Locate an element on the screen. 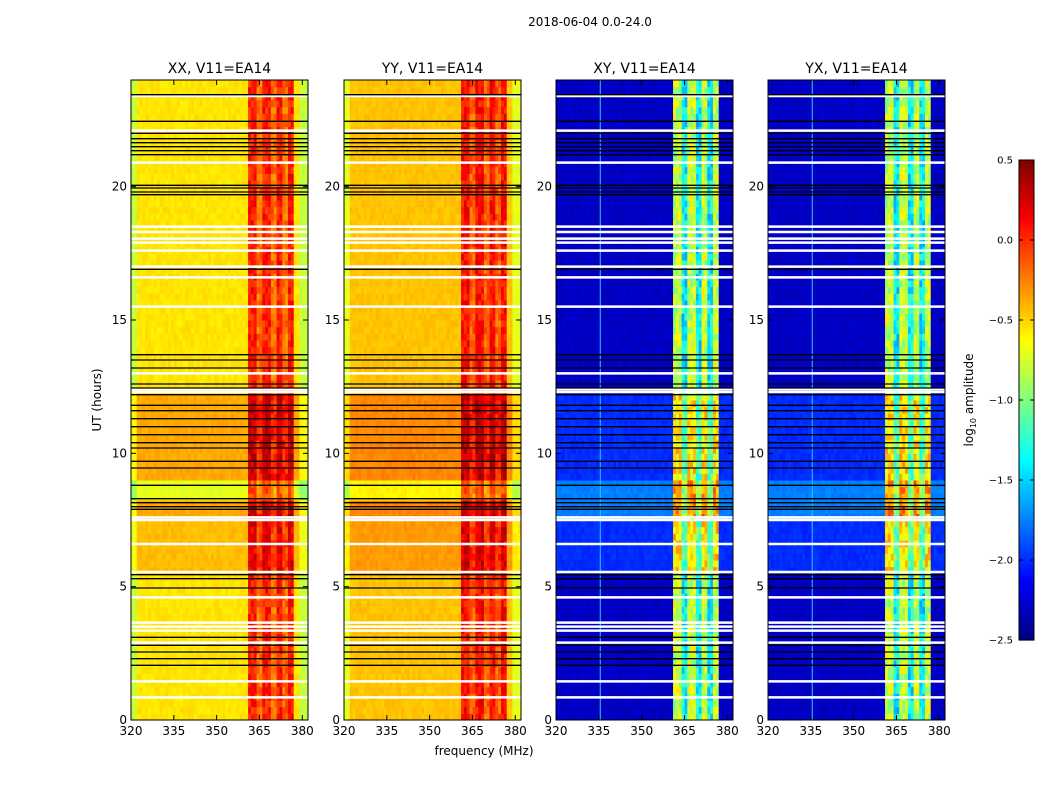 The width and height of the screenshot is (1050, 800). y-tick-label: 0 is located at coordinates (336, 720).